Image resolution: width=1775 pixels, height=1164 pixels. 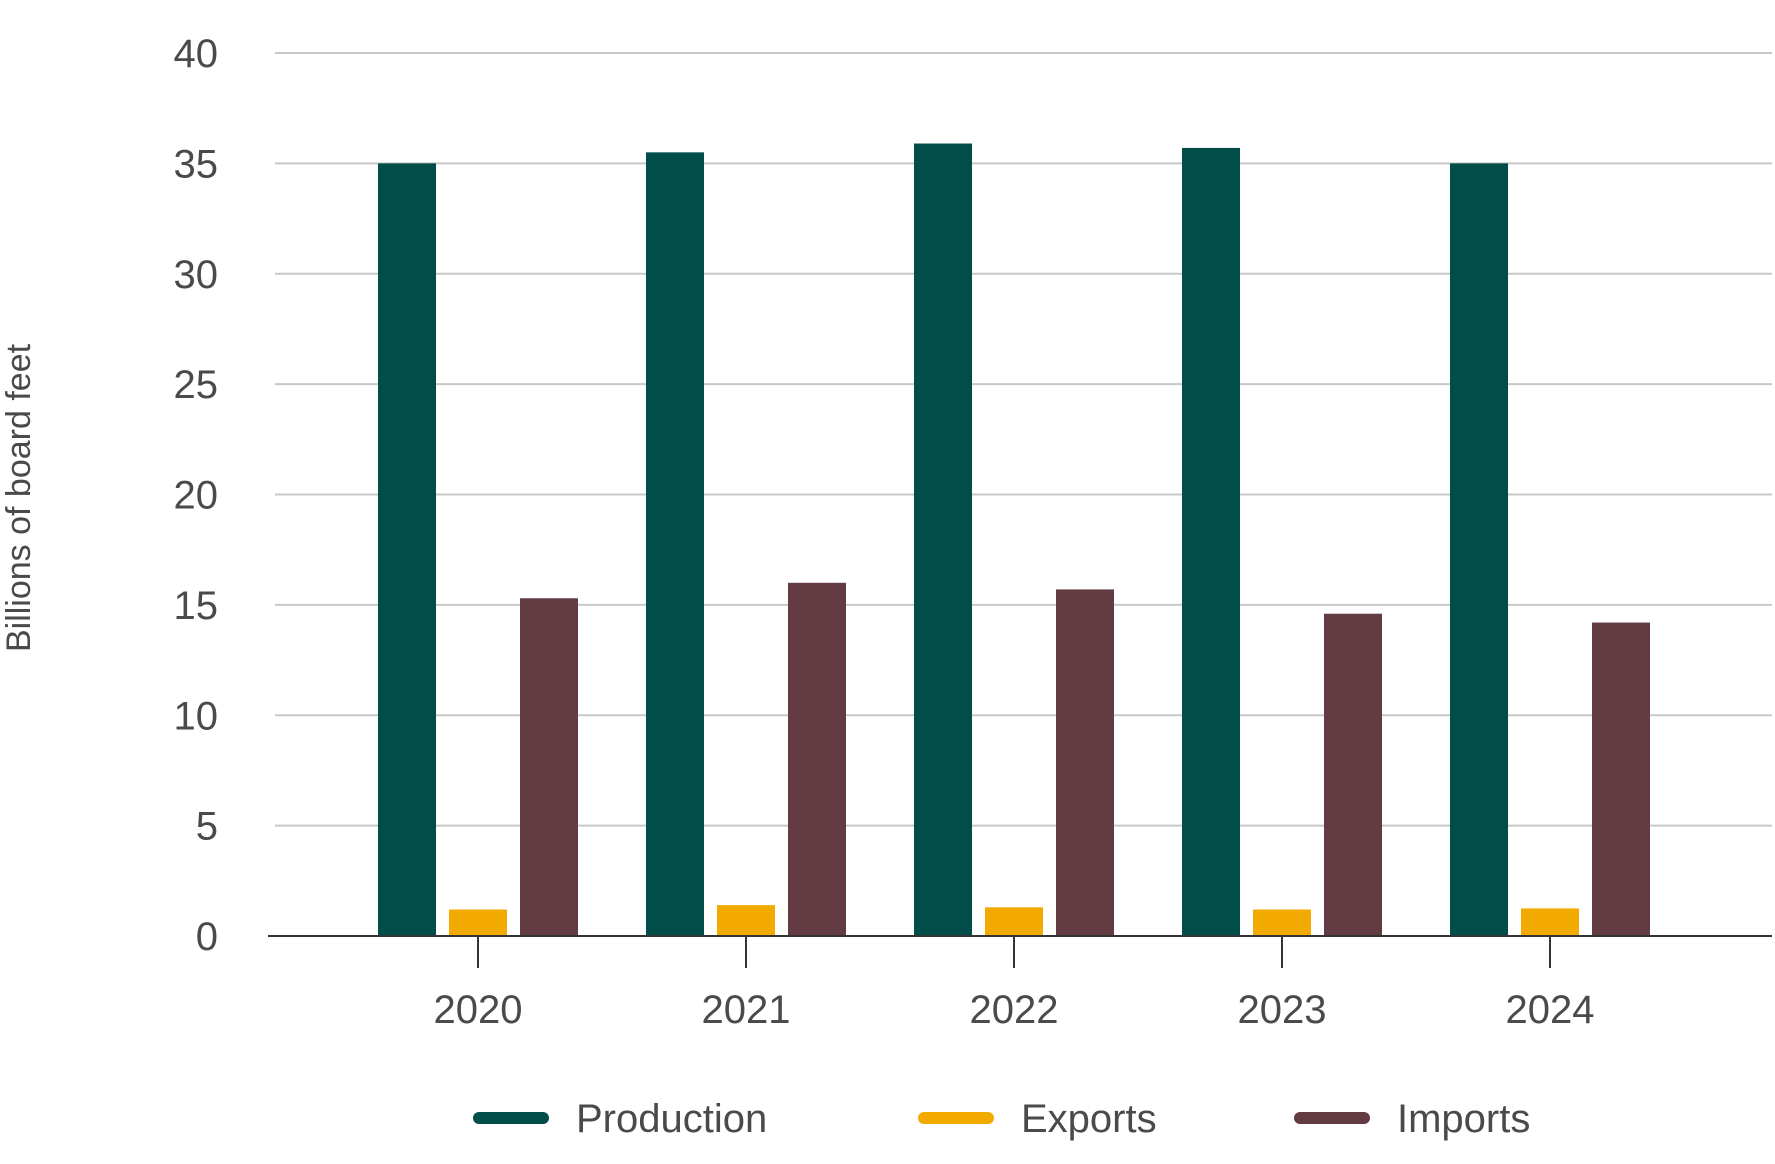 I want to click on y-tick-label: 5, so click(x=207, y=827).